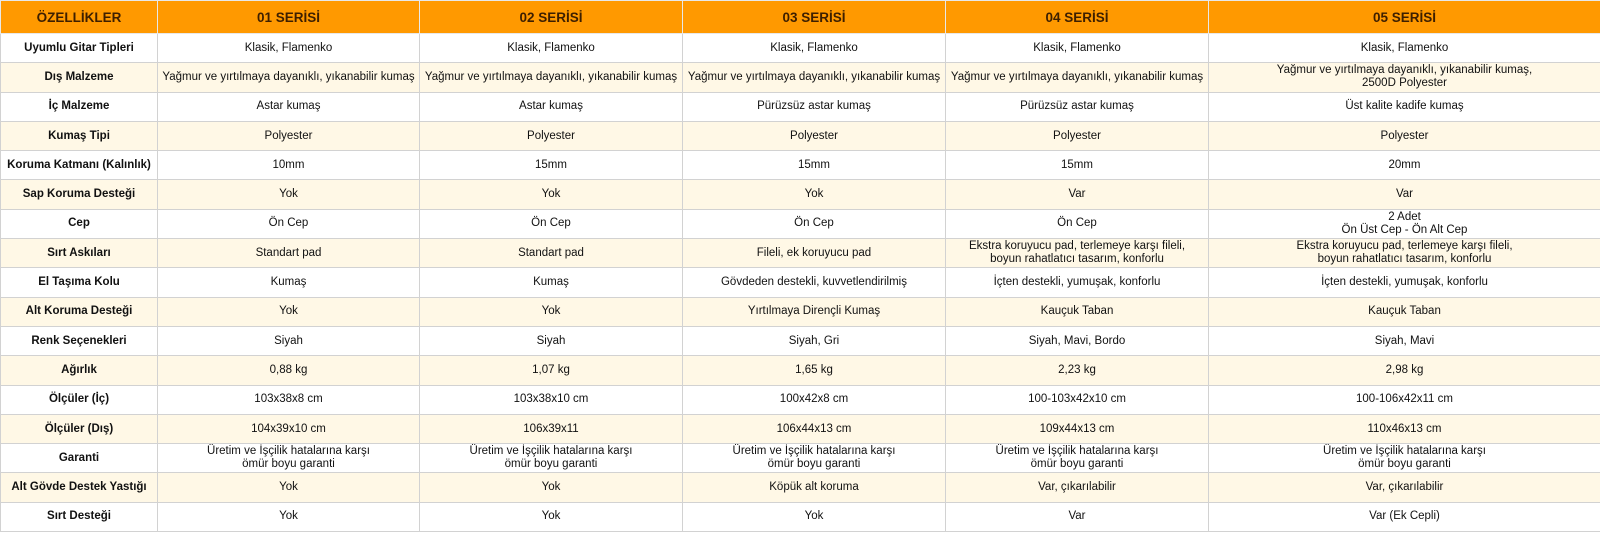 This screenshot has width=1600, height=541. Describe the element at coordinates (814, 370) in the screenshot. I see `table-cell: 1,65 kg` at that location.